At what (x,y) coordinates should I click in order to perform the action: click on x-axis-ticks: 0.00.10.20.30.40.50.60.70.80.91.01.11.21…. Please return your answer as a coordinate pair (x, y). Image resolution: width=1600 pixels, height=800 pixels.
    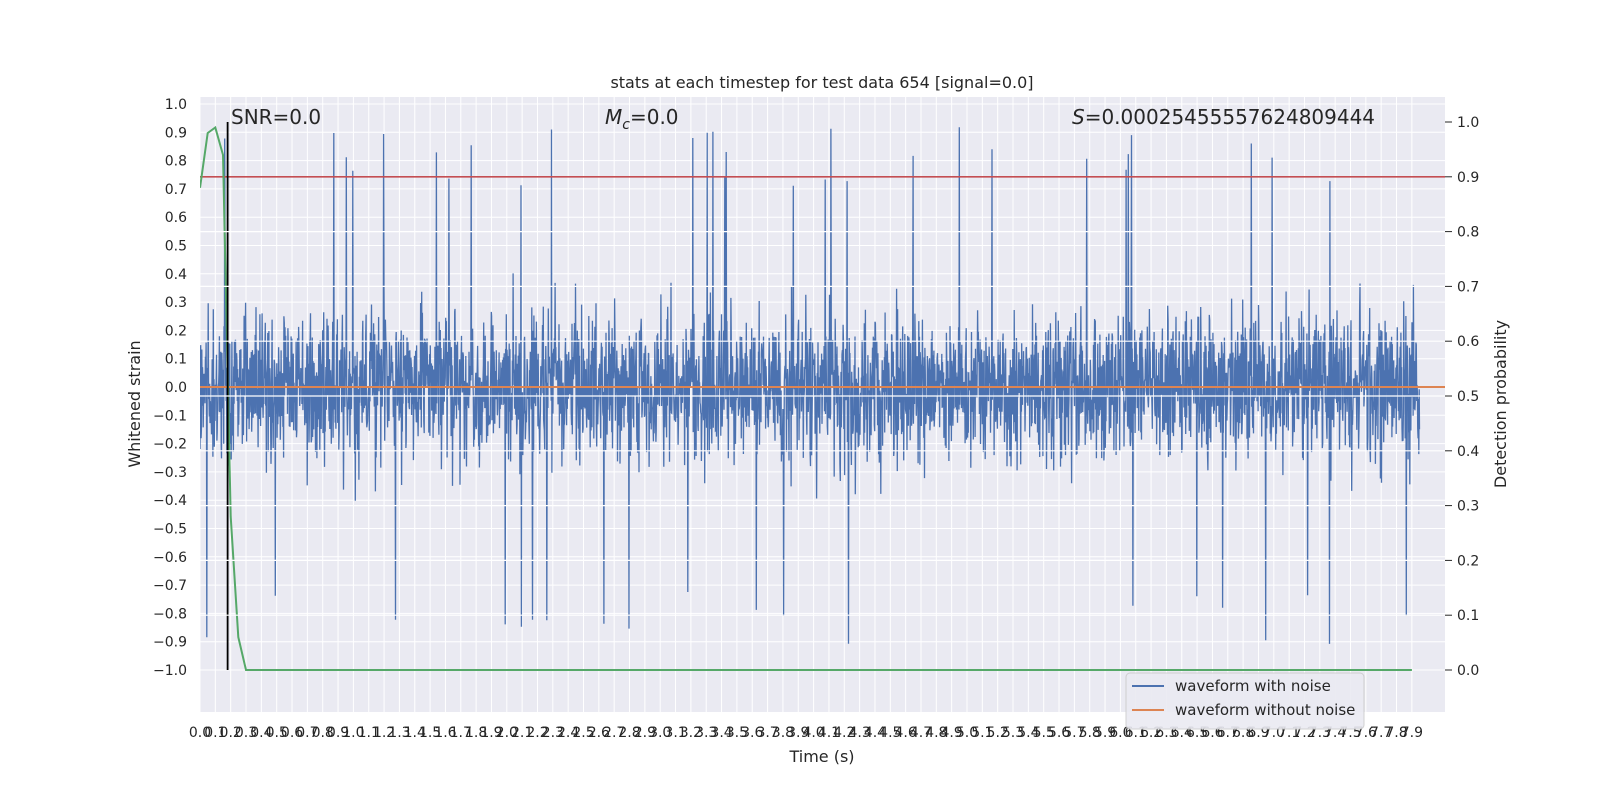
    Looking at the image, I should click on (806, 733).